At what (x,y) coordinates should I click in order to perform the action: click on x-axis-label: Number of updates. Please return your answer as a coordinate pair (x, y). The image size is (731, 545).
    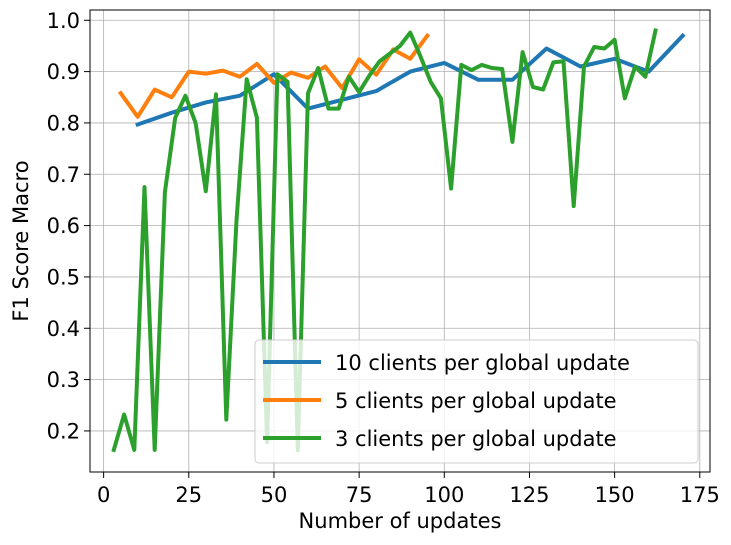
    Looking at the image, I should click on (400, 521).